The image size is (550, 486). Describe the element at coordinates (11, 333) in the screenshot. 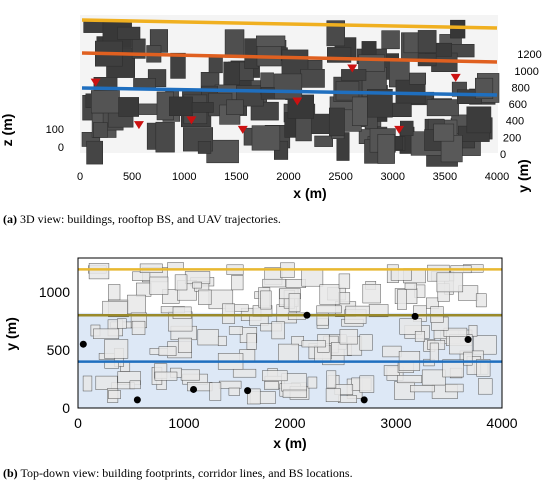

I see `y-axis-label-top: y (m)` at that location.